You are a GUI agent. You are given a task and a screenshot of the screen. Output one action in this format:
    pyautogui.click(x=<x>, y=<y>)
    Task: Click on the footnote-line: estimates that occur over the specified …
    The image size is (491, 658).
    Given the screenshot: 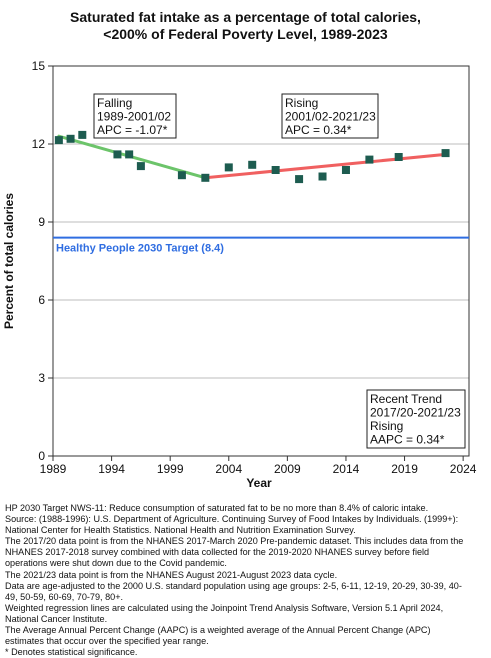 What is the action you would take?
    pyautogui.click(x=107, y=641)
    